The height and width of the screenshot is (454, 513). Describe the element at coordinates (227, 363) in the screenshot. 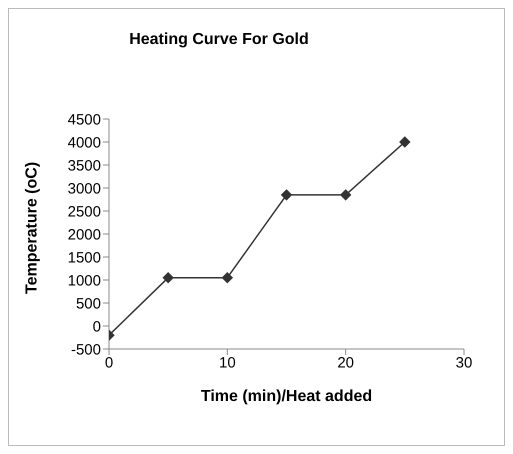

I see `x-tick-label: 10` at that location.